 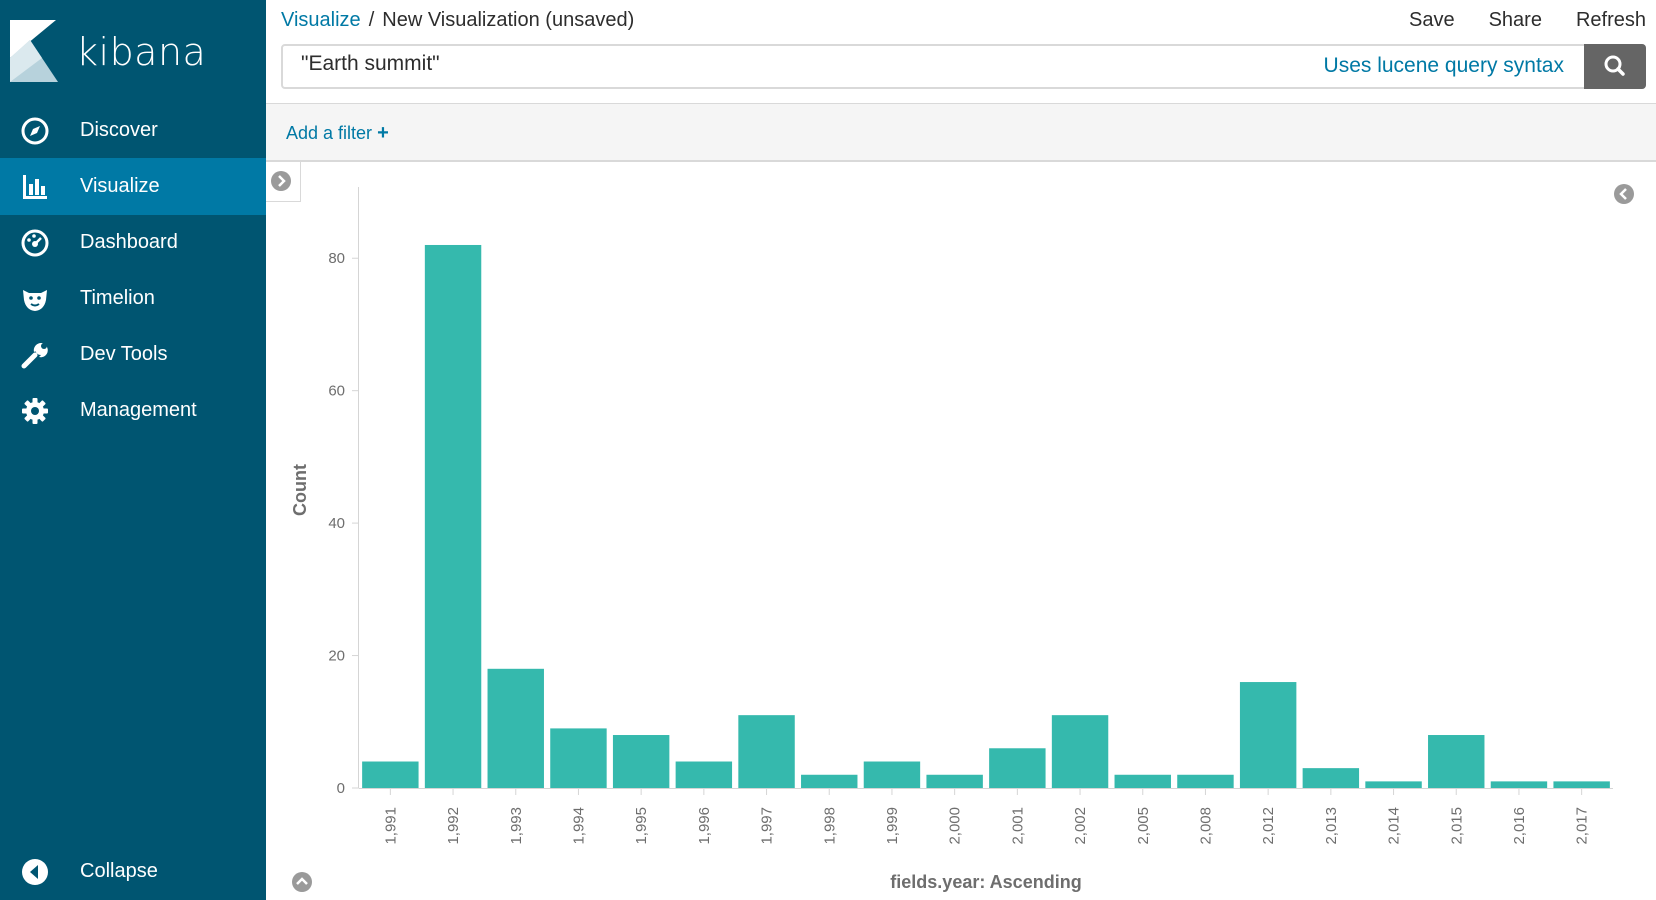 I want to click on x-tick-label: 2,001, so click(x=1017, y=826).